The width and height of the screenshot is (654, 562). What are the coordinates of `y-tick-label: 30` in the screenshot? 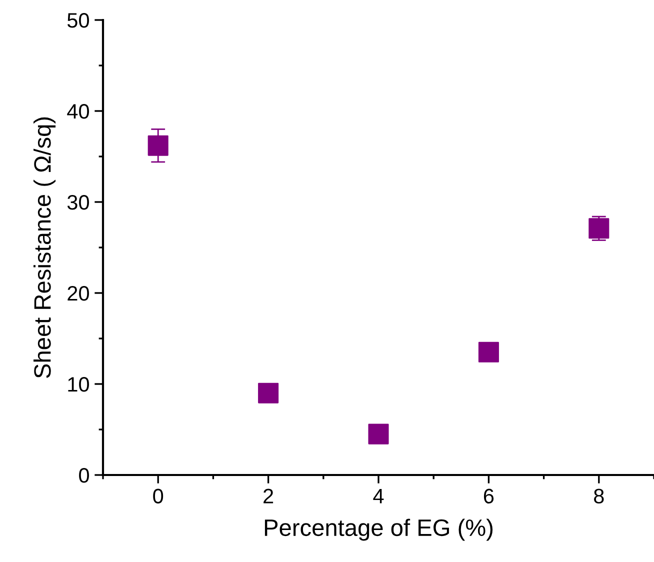 It's located at (78, 202).